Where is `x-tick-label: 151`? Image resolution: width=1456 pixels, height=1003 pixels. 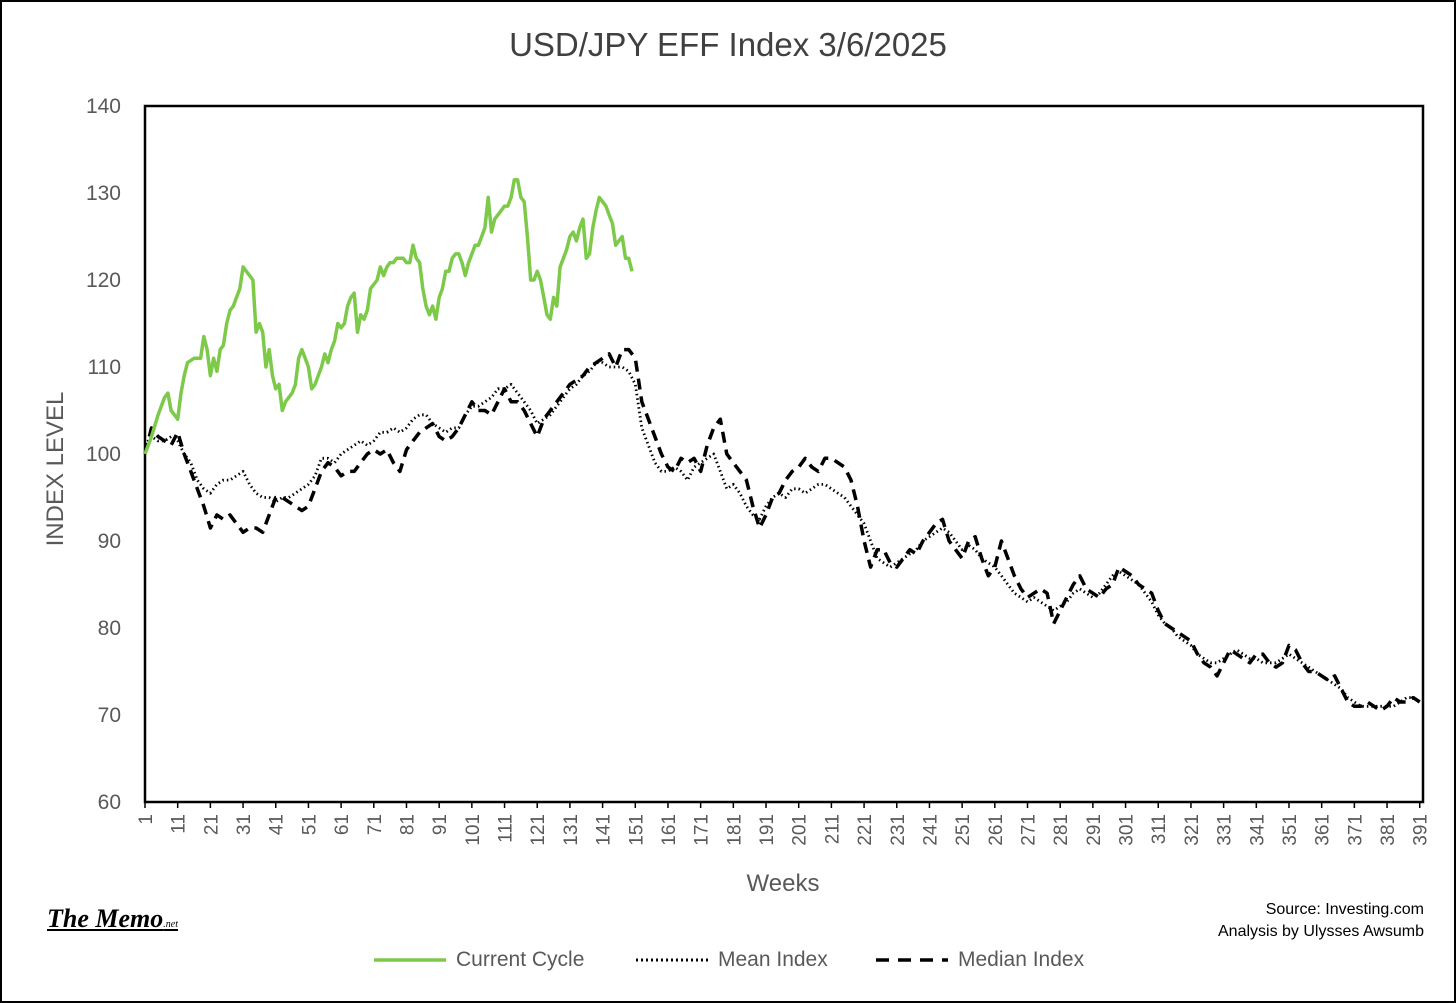
x-tick-label: 151 is located at coordinates (636, 830).